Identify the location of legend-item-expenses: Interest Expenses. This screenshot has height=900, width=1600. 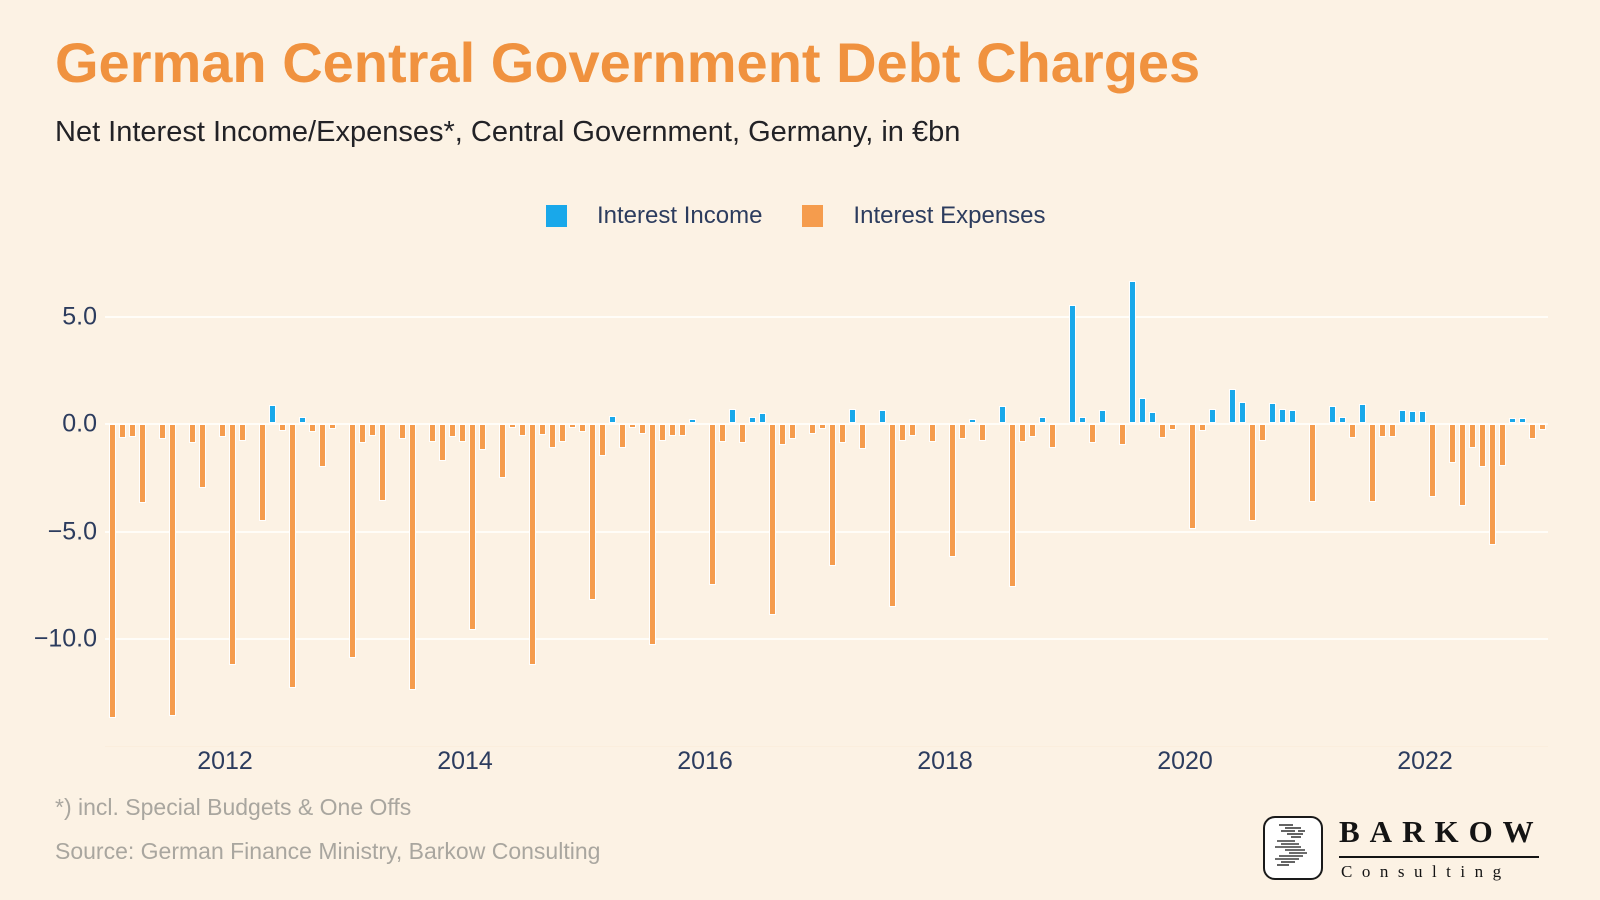
(924, 216).